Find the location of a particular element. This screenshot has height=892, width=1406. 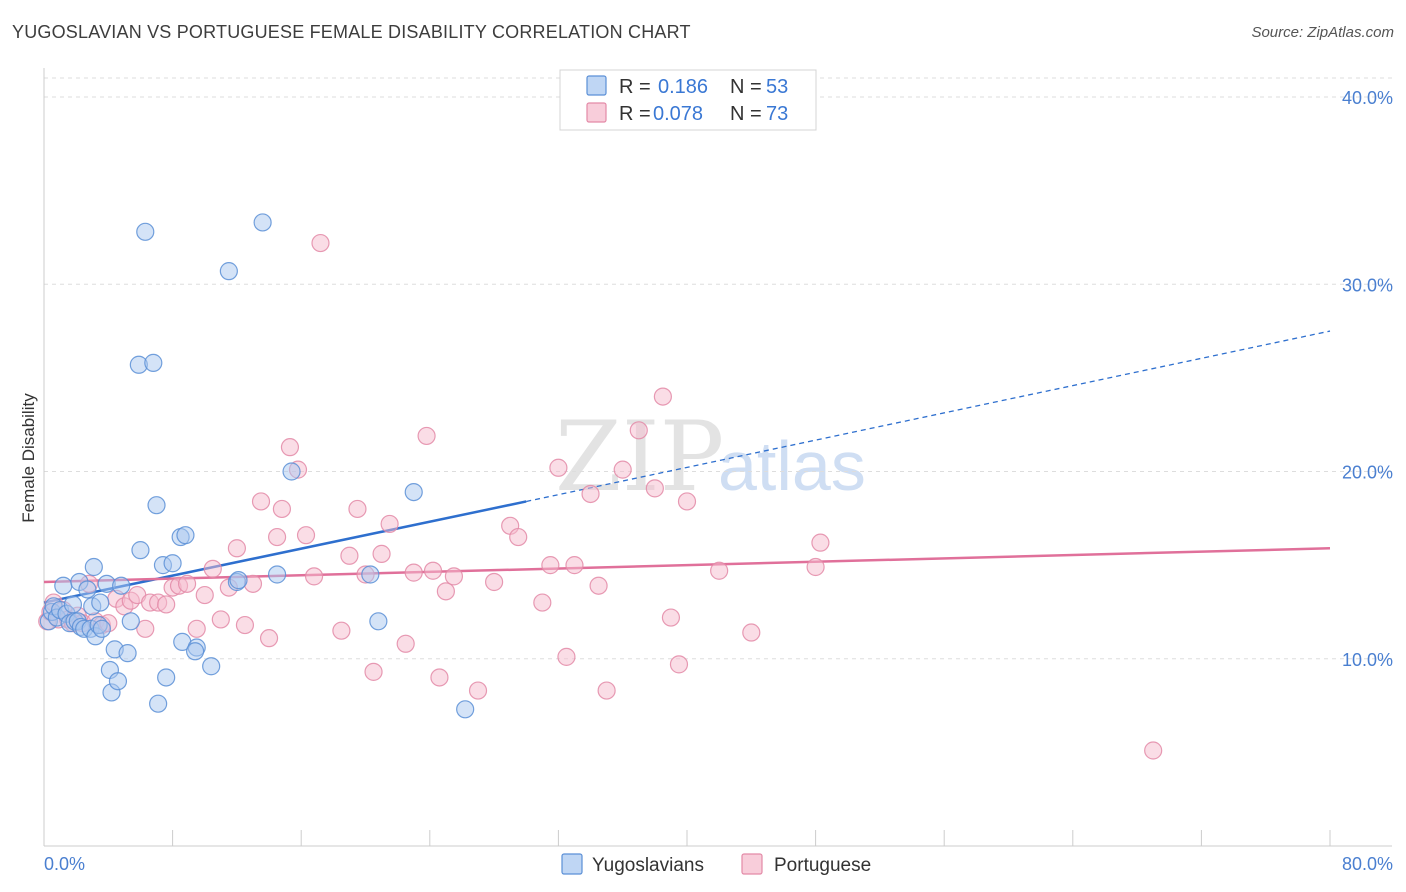

legend-r-value-portuguese: 0.078 is located at coordinates (678, 114).